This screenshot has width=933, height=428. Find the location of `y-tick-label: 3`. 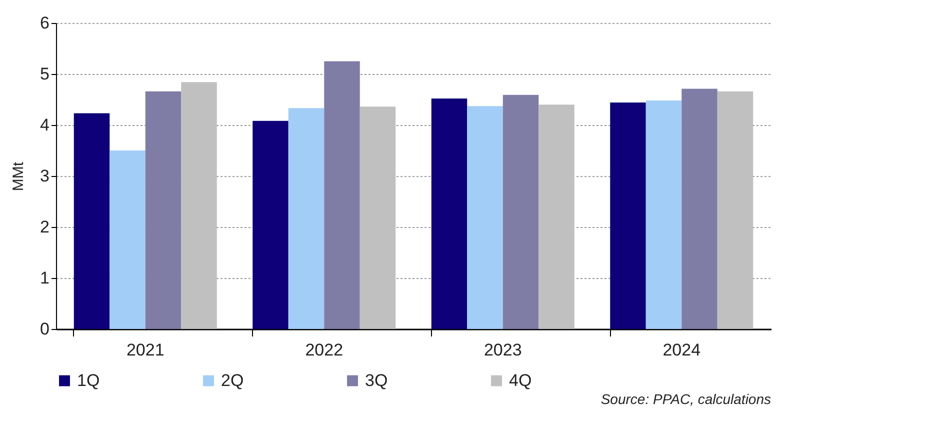

y-tick-label: 3 is located at coordinates (45, 176).